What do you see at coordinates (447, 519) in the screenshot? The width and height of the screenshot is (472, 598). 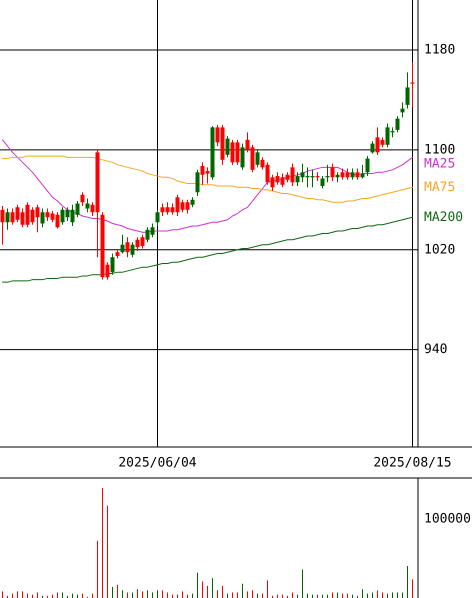 I see `text: 100000` at bounding box center [447, 519].